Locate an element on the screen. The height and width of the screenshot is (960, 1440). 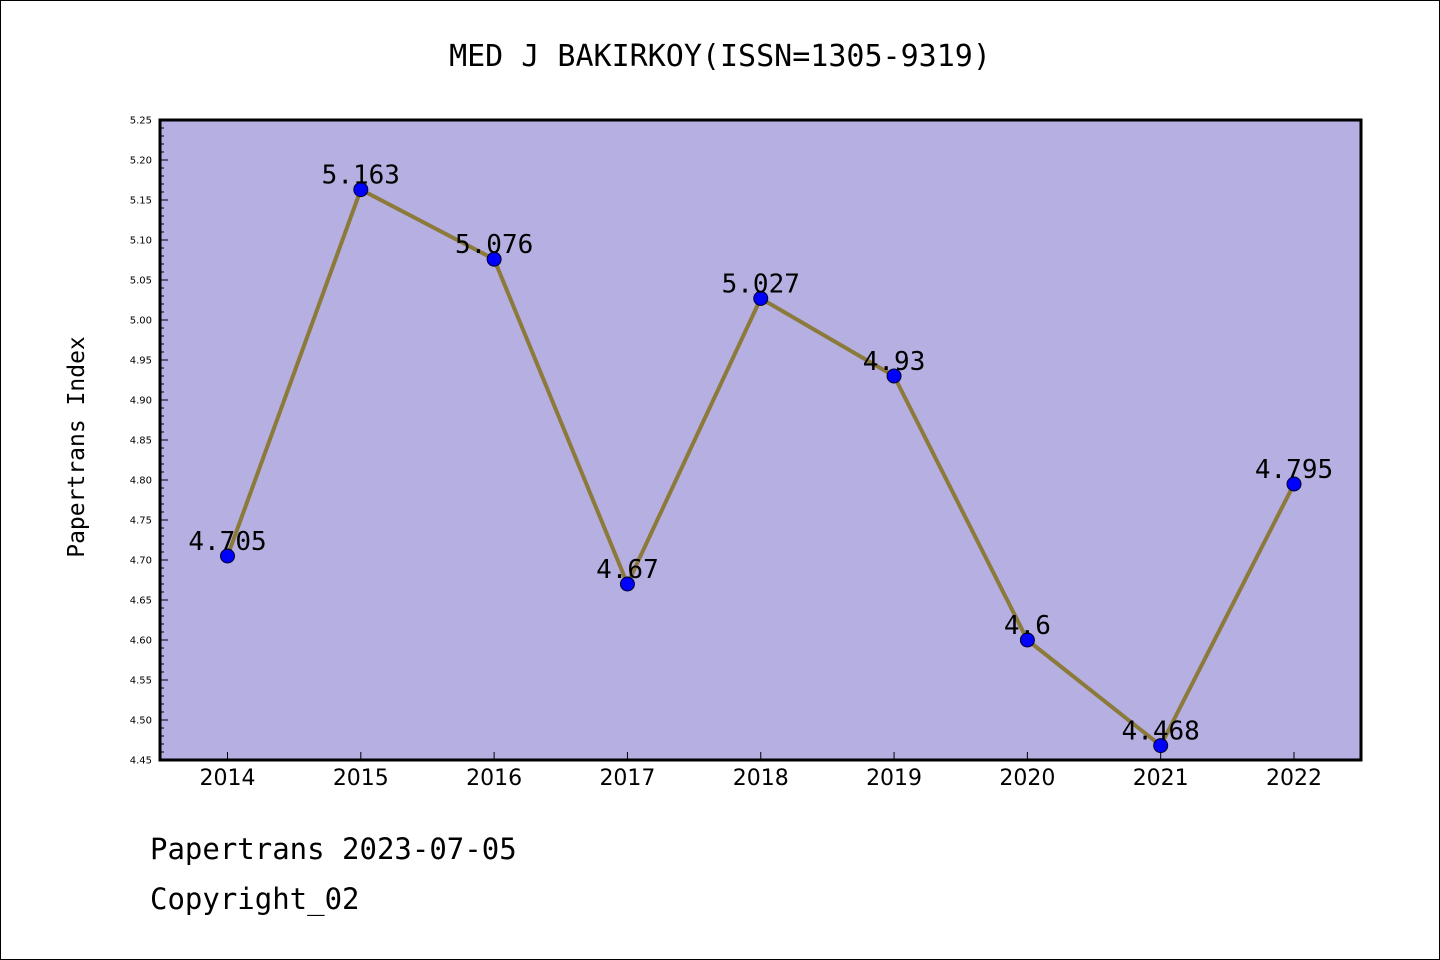
x-tick-label: 2016 is located at coordinates (494, 778).